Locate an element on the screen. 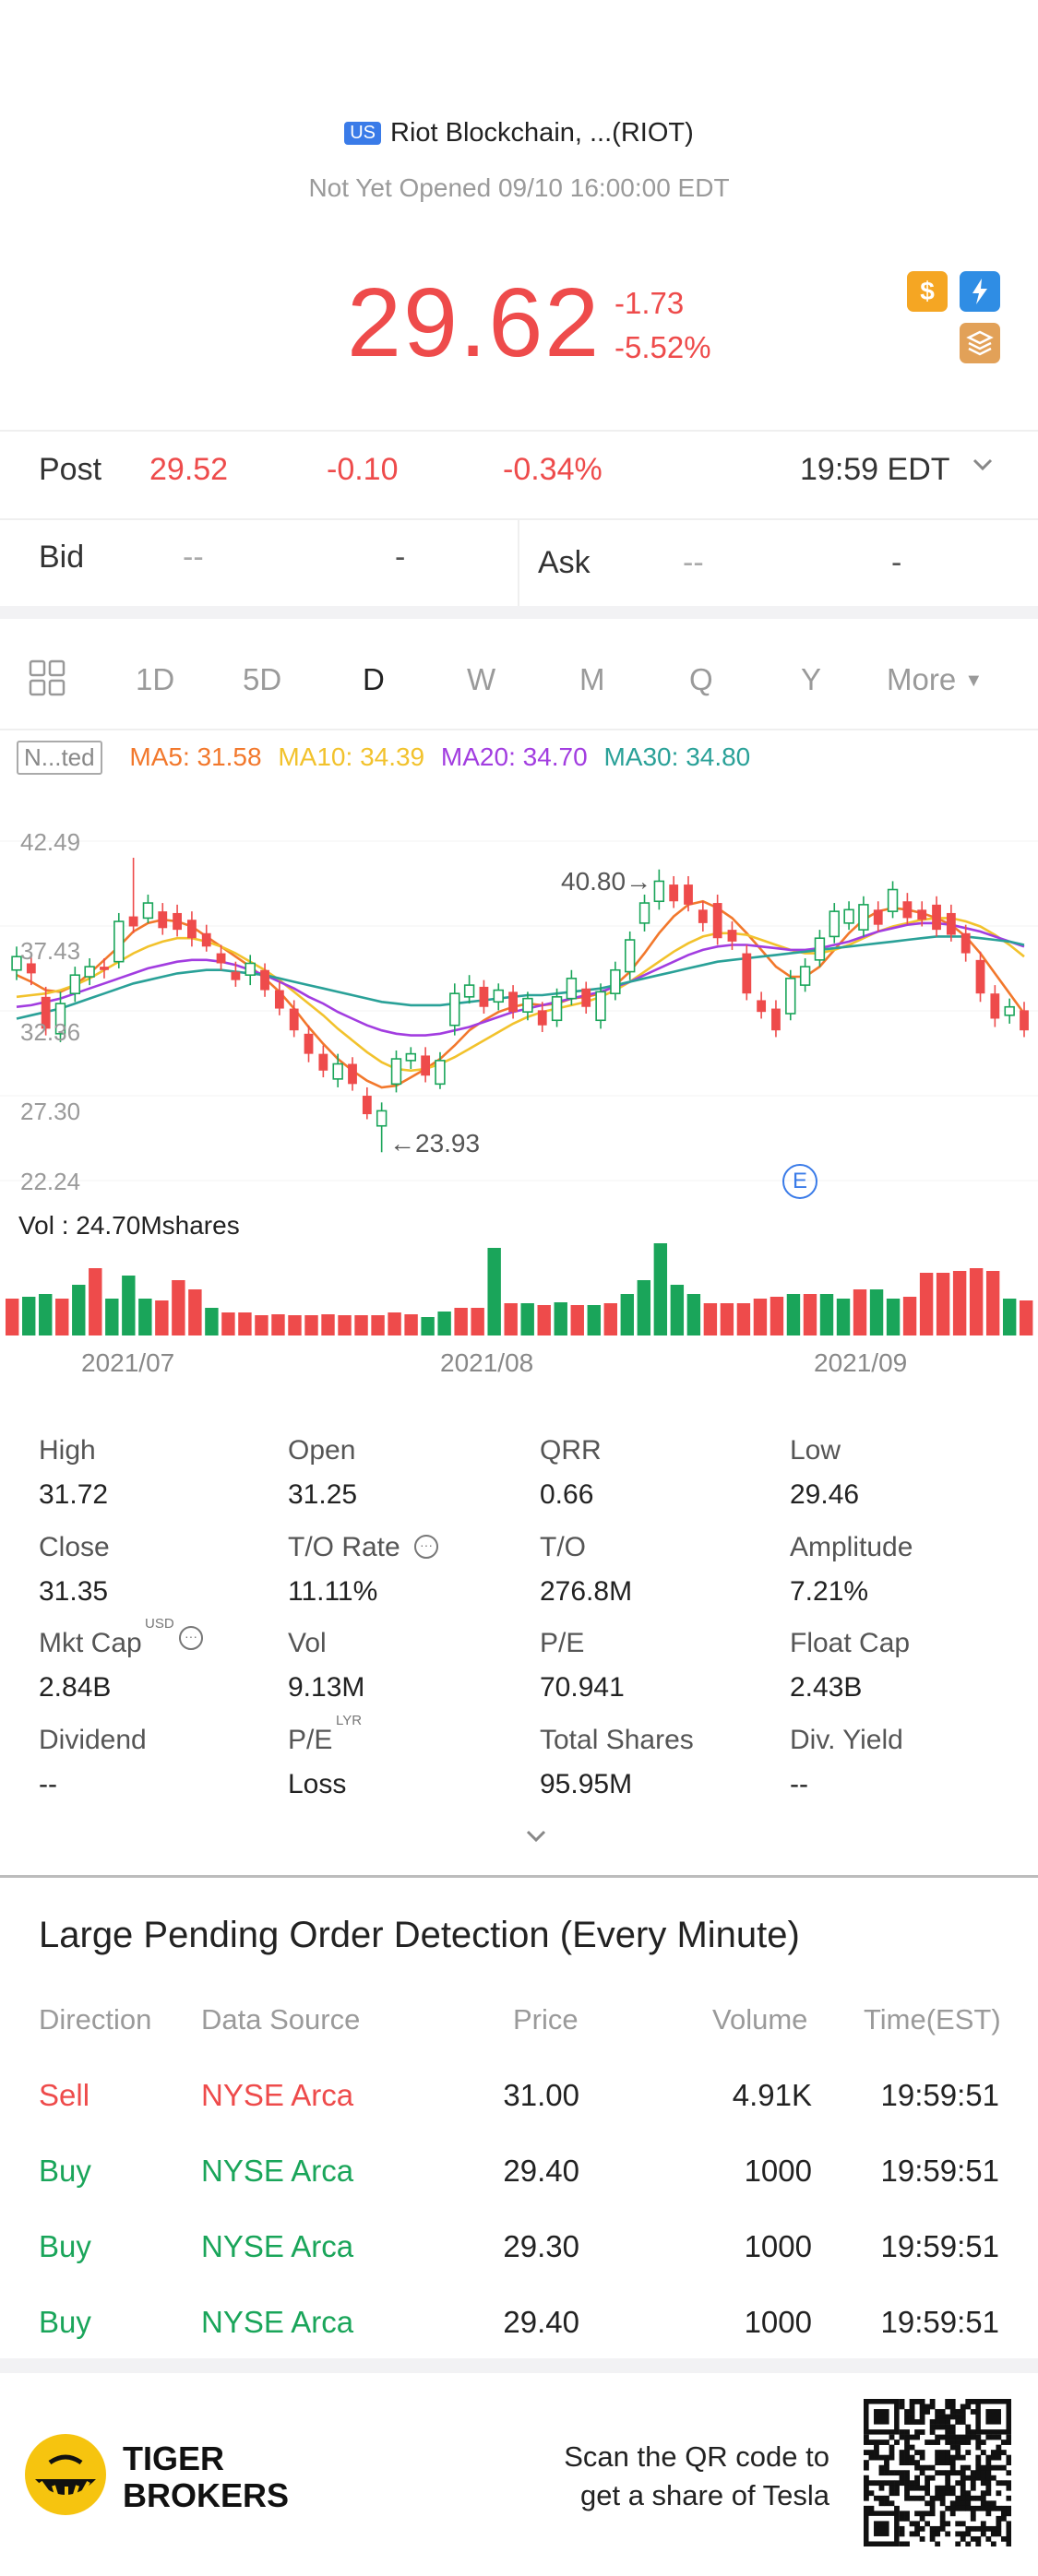 The width and height of the screenshot is (1038, 2576). qr-finder is located at coordinates (882, 2417).